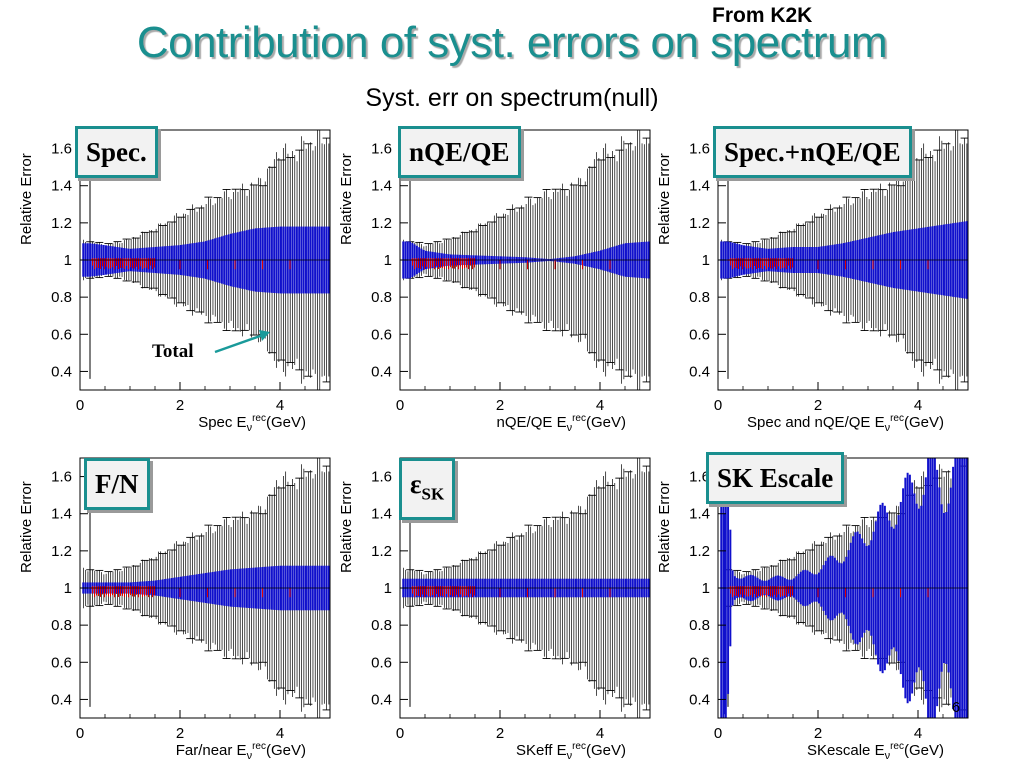 Image resolution: width=1024 pixels, height=768 pixels. I want to click on x-axis-label: SKescale Eνrec(GeV), so click(875, 751).